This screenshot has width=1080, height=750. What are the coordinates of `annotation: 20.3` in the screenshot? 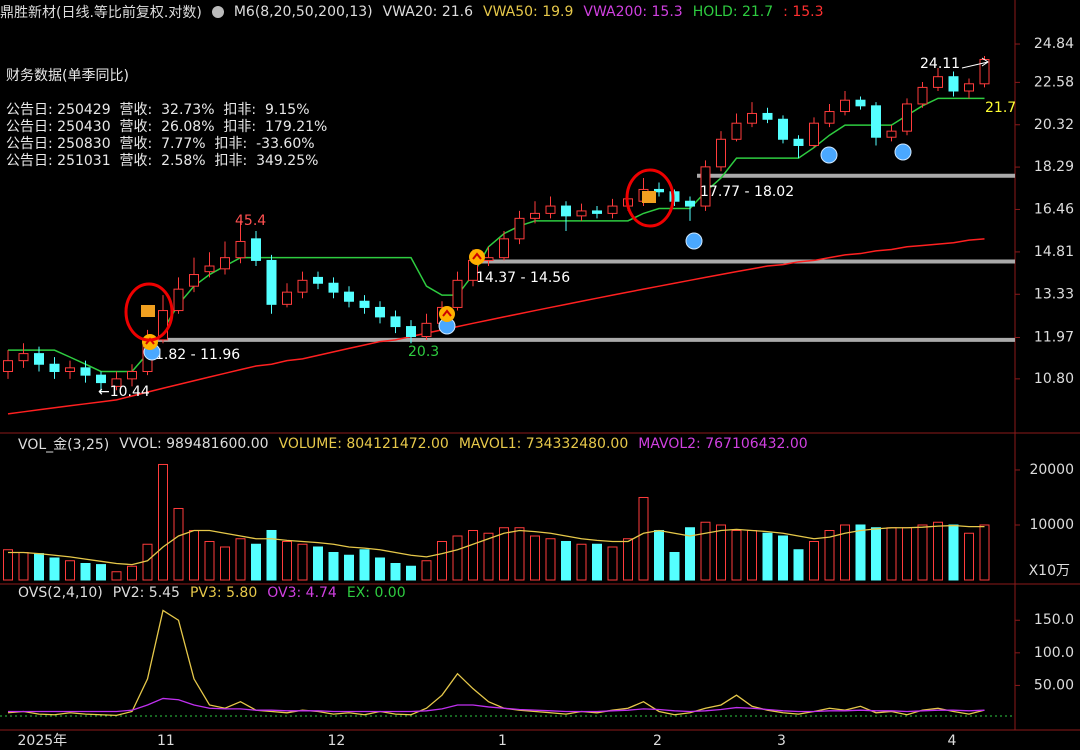 It's located at (423, 352).